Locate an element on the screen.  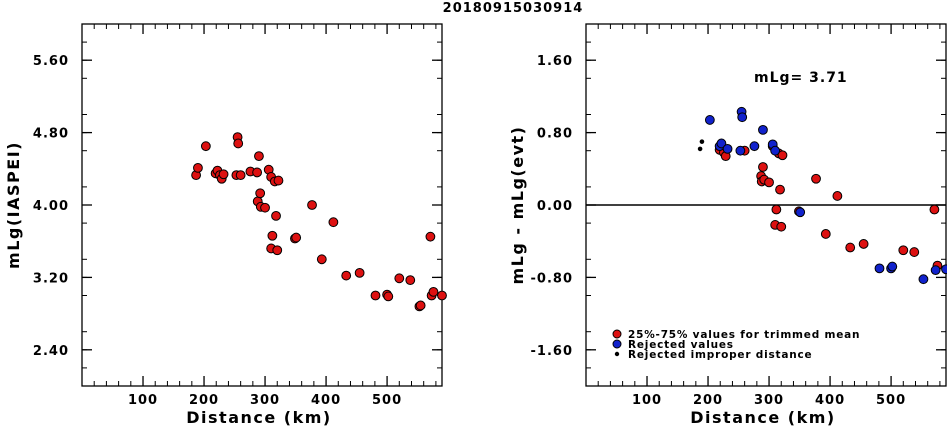
legend-marker-improper is located at coordinates (617, 354).